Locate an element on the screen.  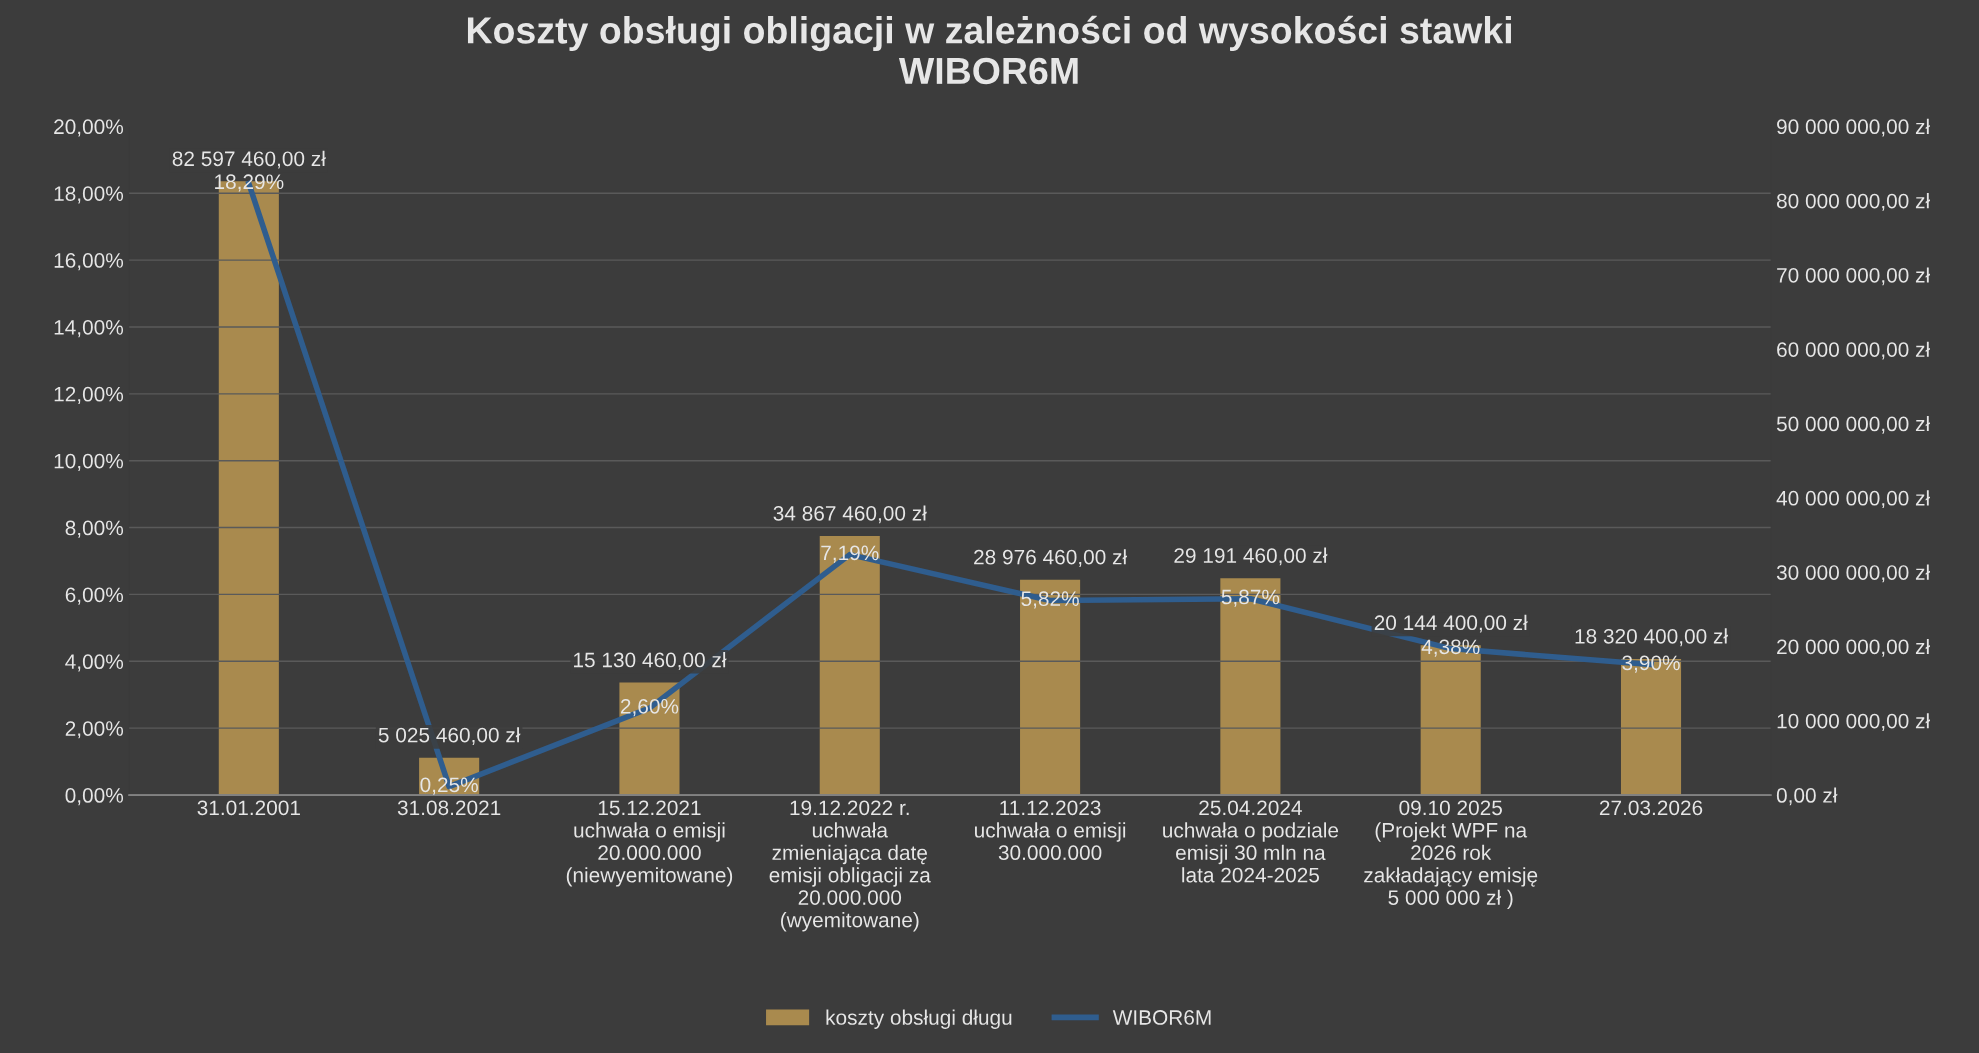
y-tick-label: 6,00% is located at coordinates (94, 596).